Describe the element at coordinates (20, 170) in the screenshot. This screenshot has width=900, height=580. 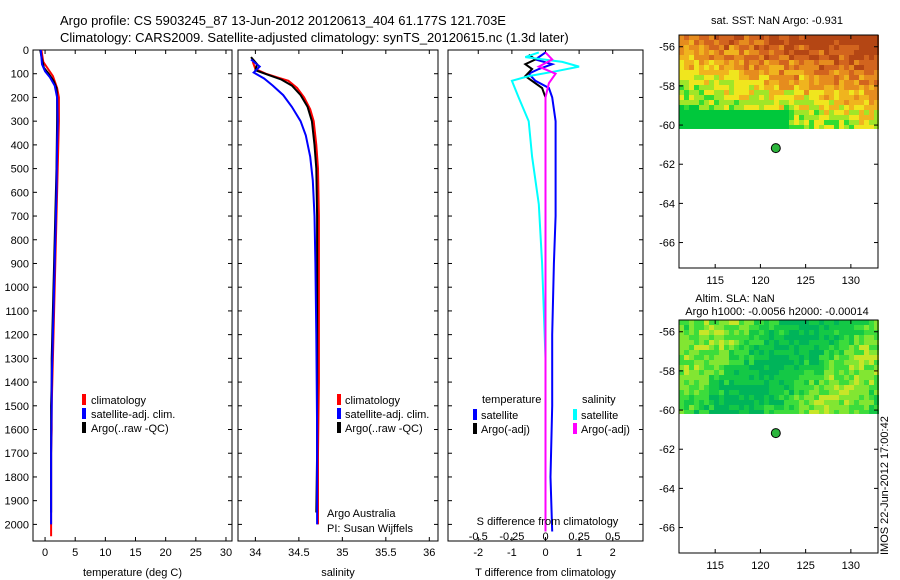
I see `y-tick-label: 500` at that location.